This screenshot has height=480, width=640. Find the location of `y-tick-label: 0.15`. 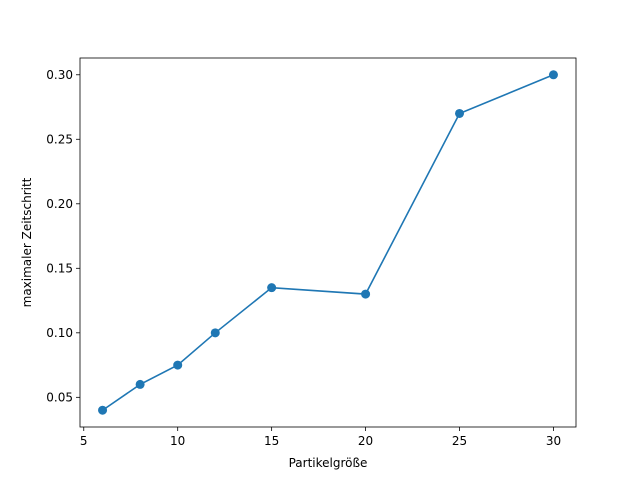

y-tick-label: 0.15 is located at coordinates (59, 268).